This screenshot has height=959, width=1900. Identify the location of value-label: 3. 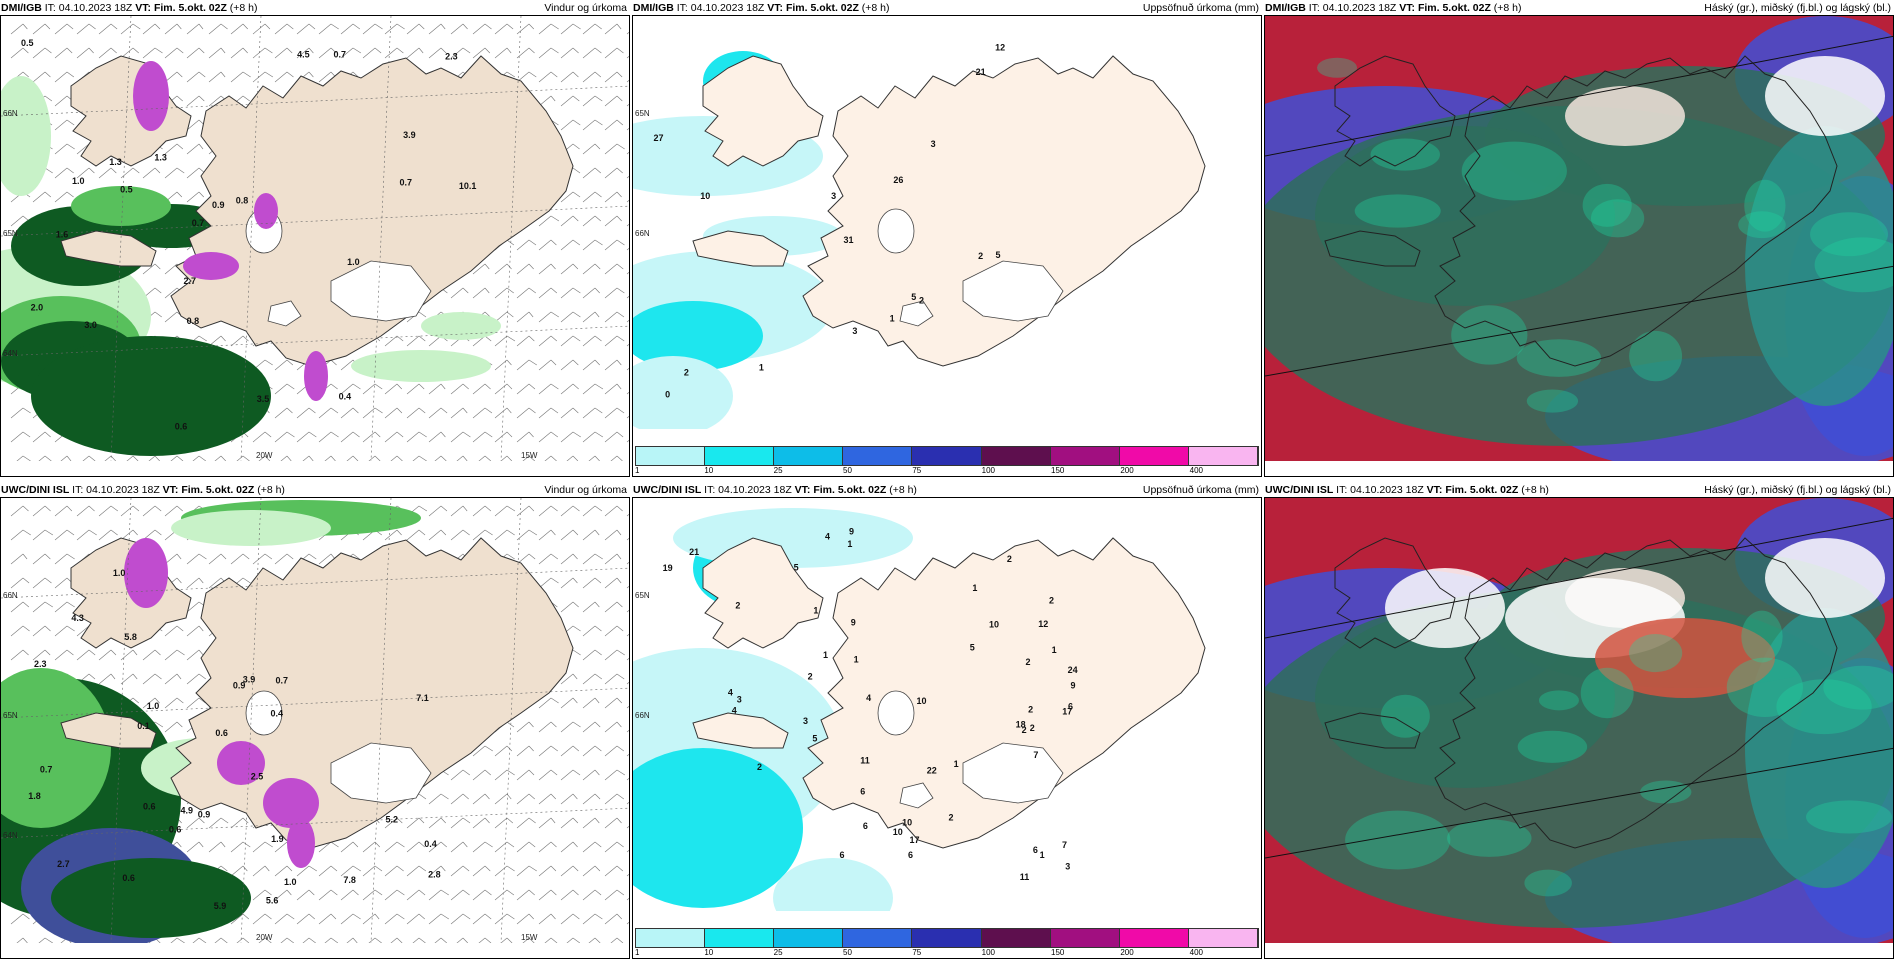
(1067, 866).